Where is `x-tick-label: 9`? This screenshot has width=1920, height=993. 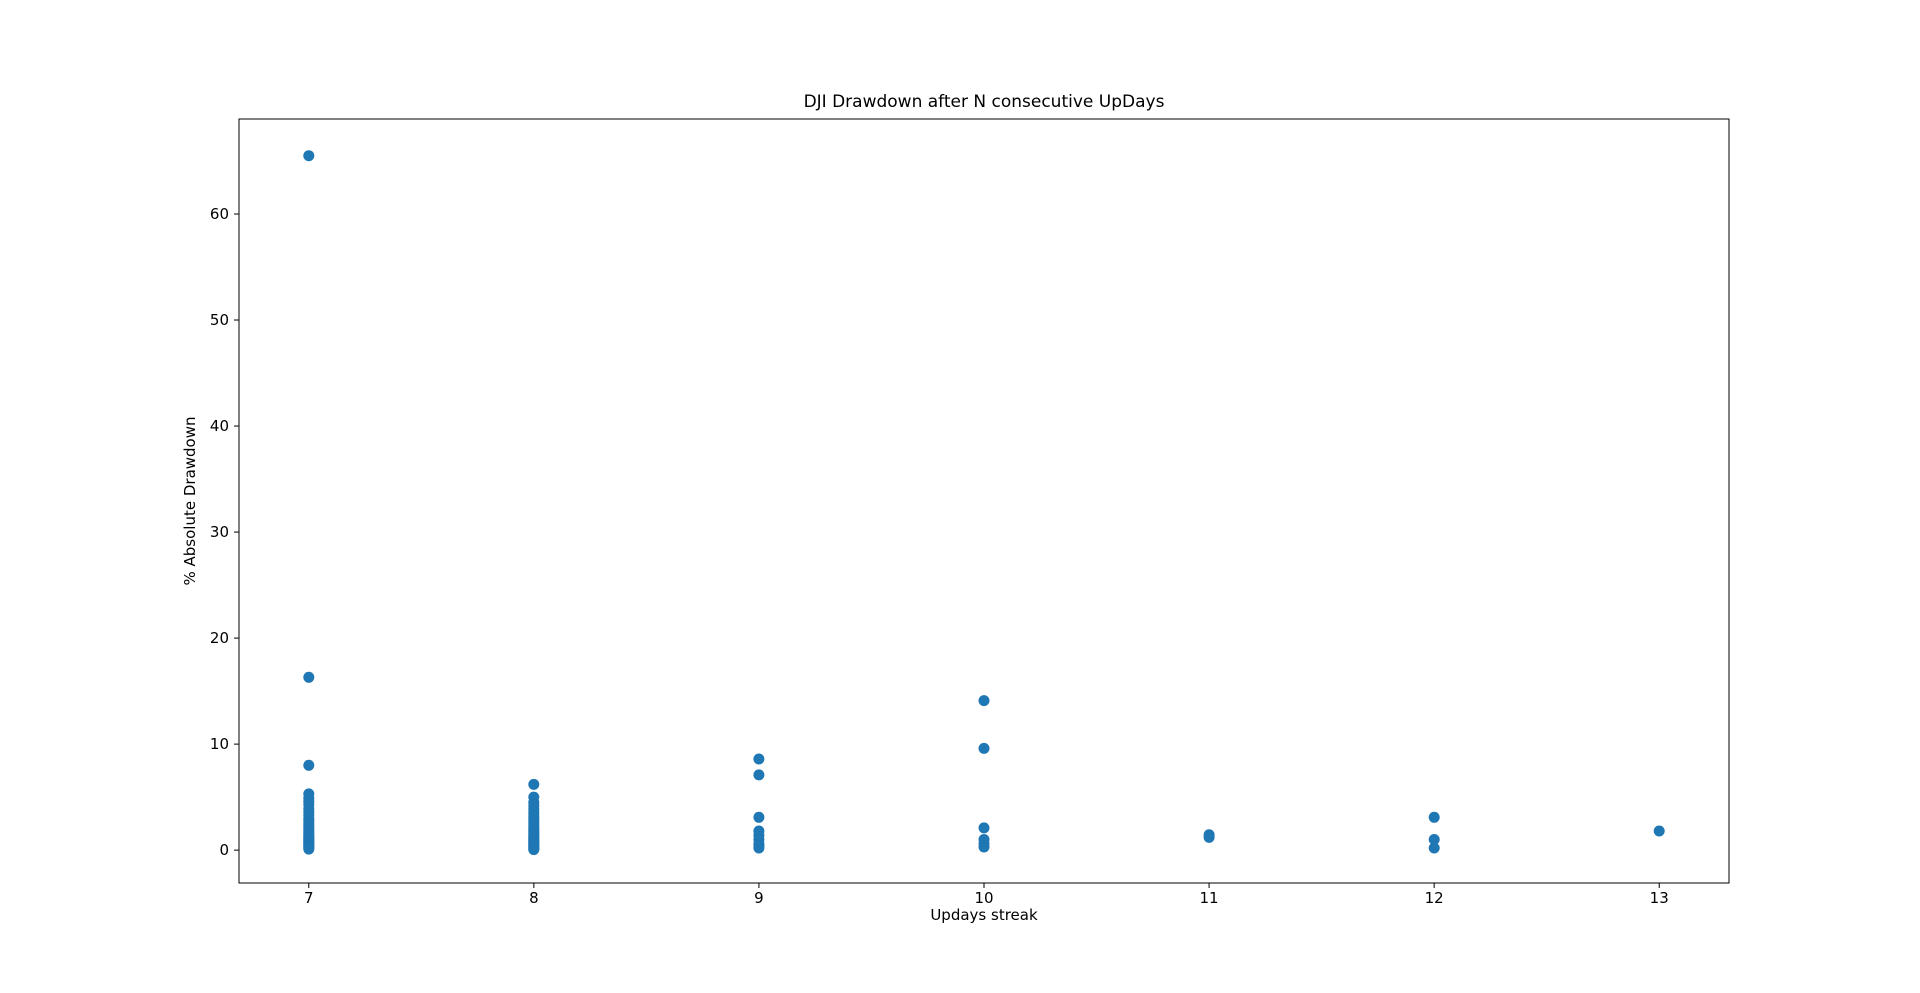
x-tick-label: 9 is located at coordinates (759, 898).